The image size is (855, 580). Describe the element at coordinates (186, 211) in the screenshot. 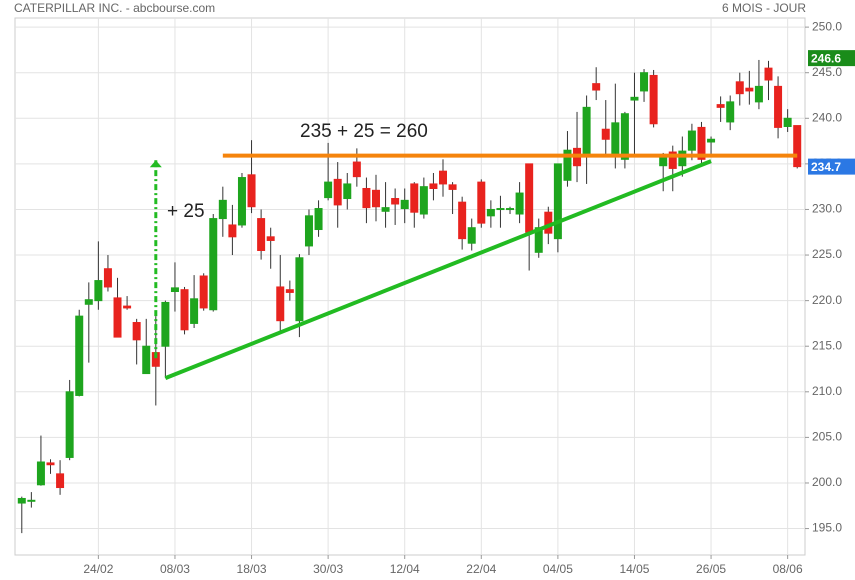

I see `annotation-text: + 25` at that location.